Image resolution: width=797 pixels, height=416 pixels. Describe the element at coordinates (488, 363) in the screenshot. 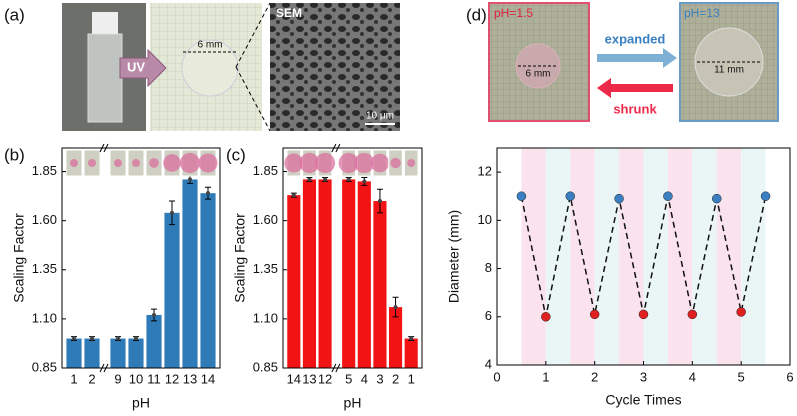

I see `y-tick-label: 4` at that location.